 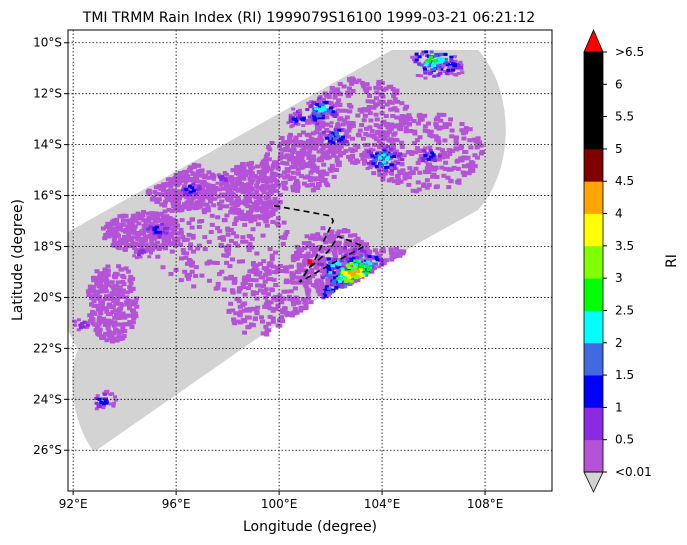 What do you see at coordinates (619, 214) in the screenshot?
I see `colorbar-tick-label: 4` at bounding box center [619, 214].